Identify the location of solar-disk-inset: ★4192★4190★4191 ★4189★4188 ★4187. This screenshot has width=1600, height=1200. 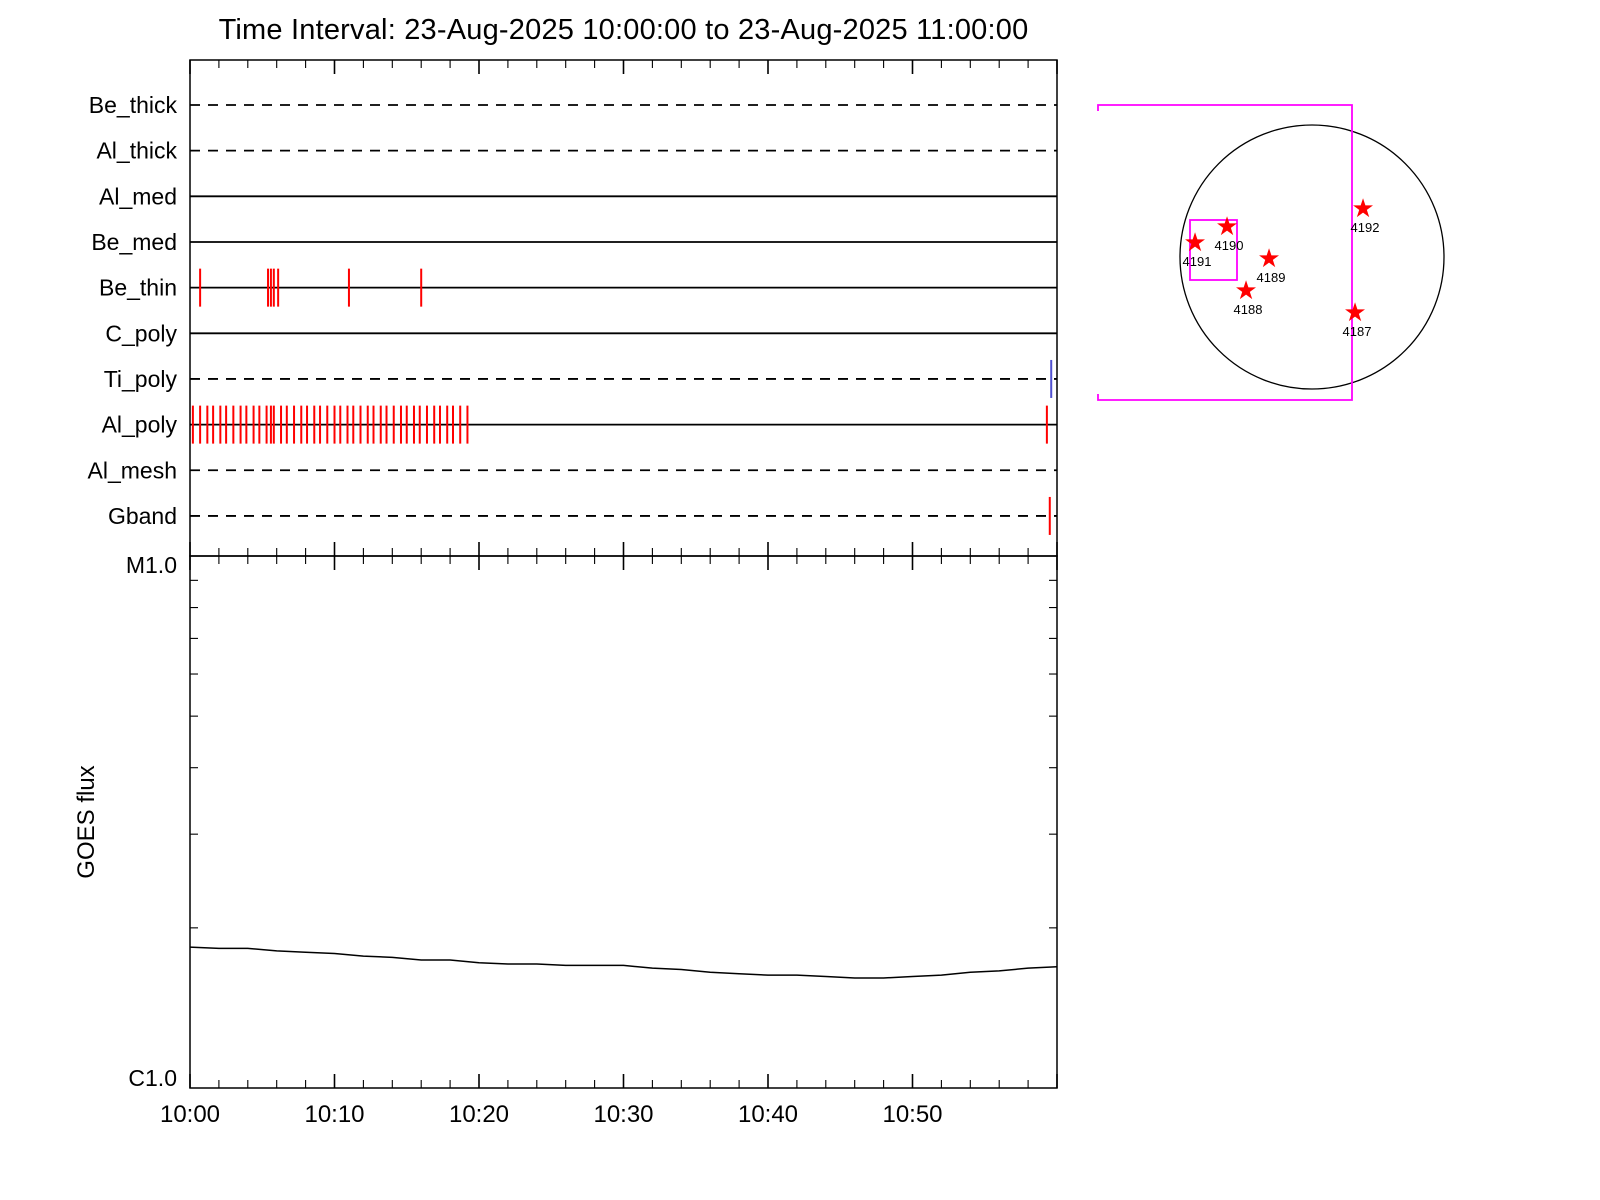
(1271, 252).